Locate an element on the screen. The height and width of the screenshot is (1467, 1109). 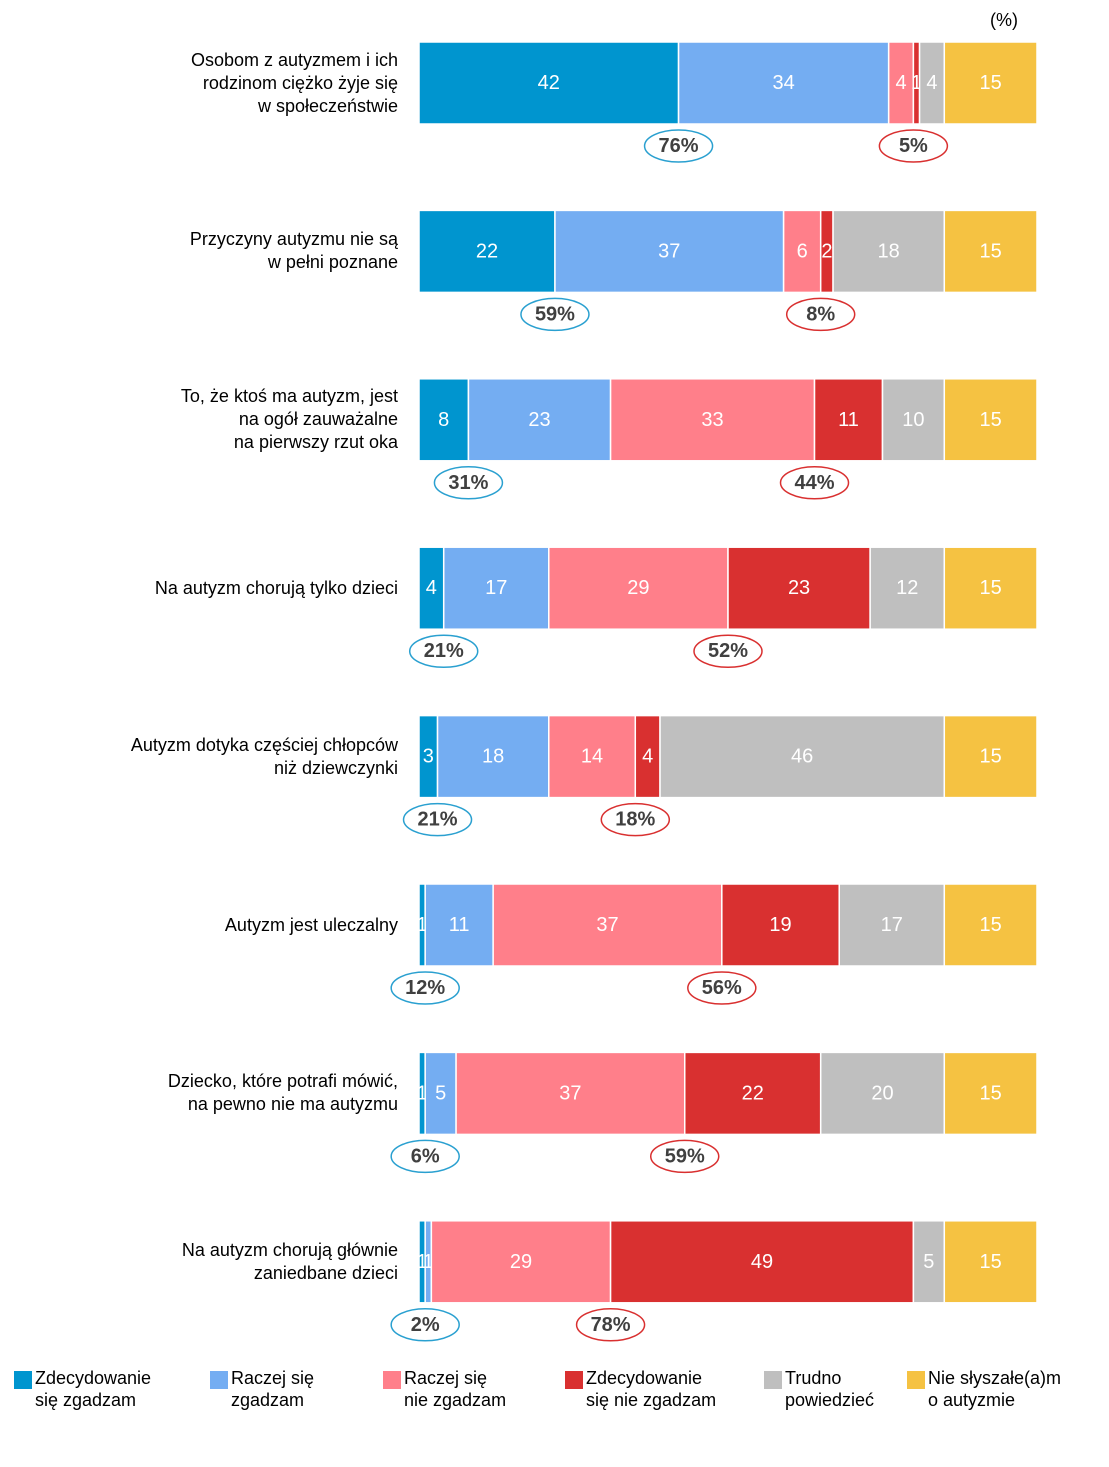
segment-label: 18 is located at coordinates (493, 757).